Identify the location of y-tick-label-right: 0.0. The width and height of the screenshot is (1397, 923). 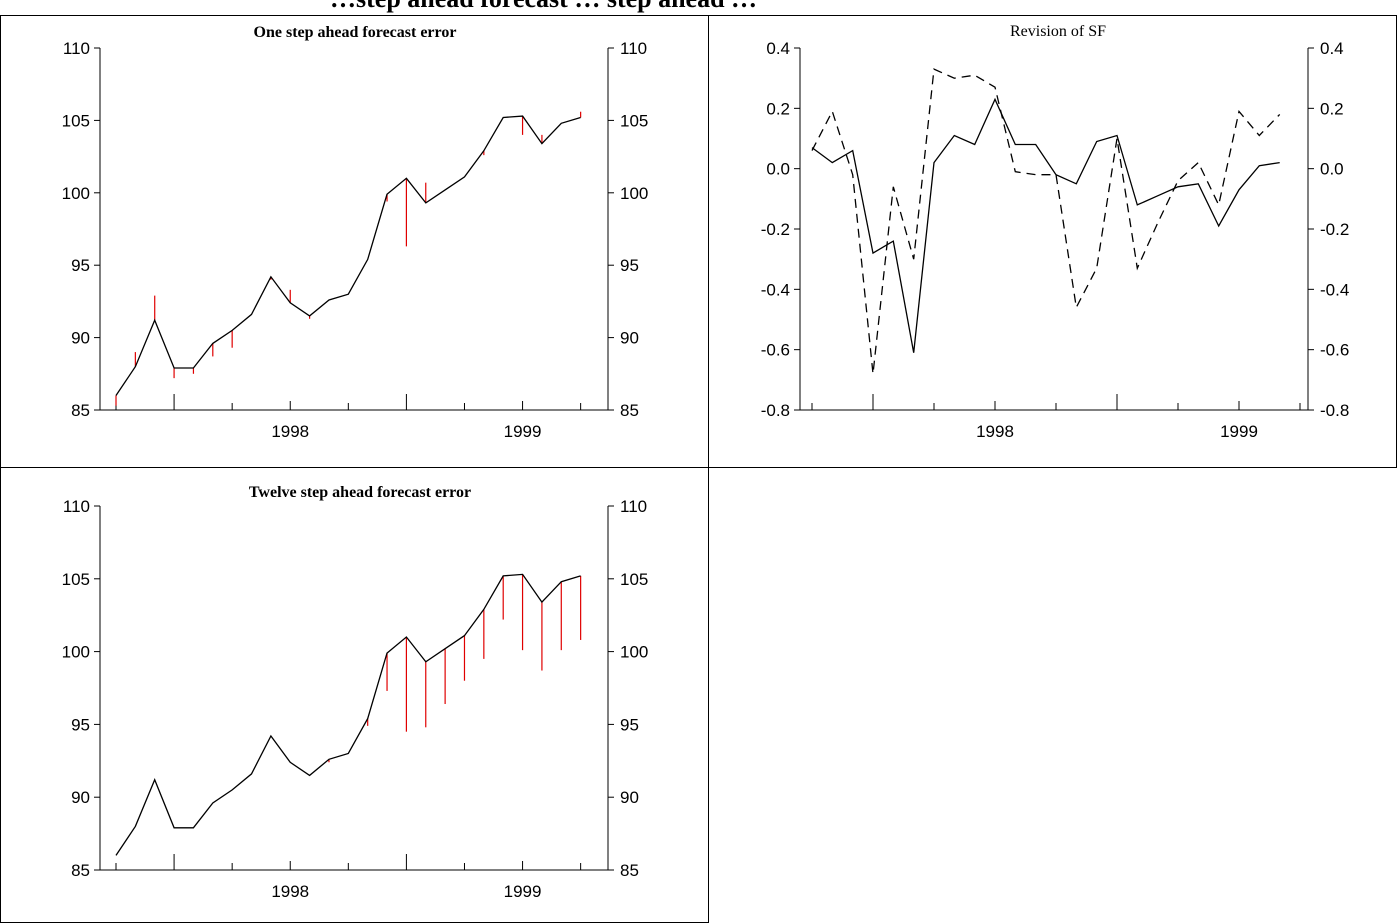
(1332, 169).